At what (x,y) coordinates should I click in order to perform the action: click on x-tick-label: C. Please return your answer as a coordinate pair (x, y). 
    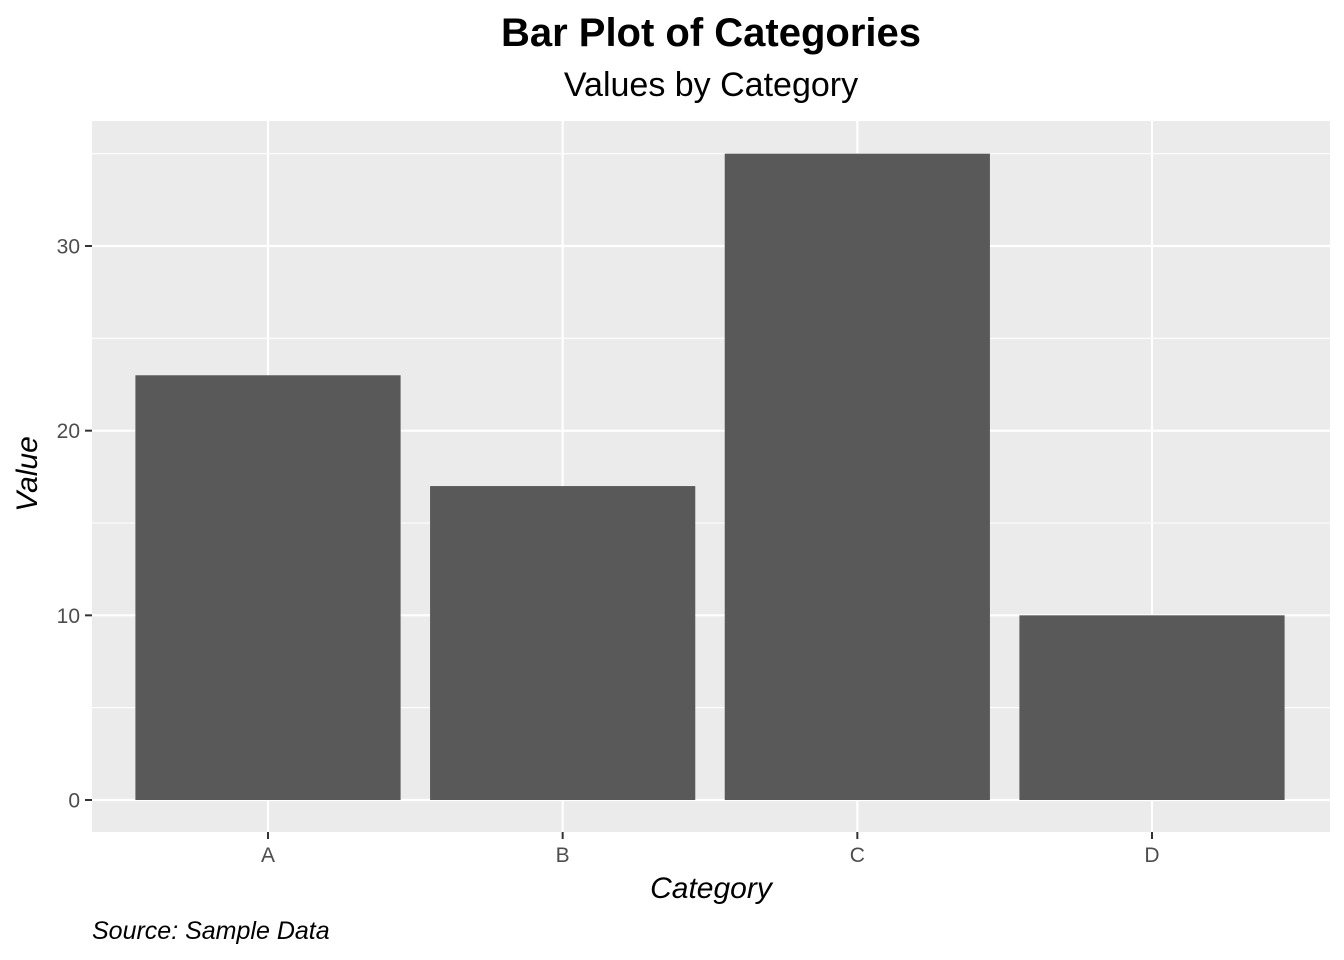
    Looking at the image, I should click on (857, 855).